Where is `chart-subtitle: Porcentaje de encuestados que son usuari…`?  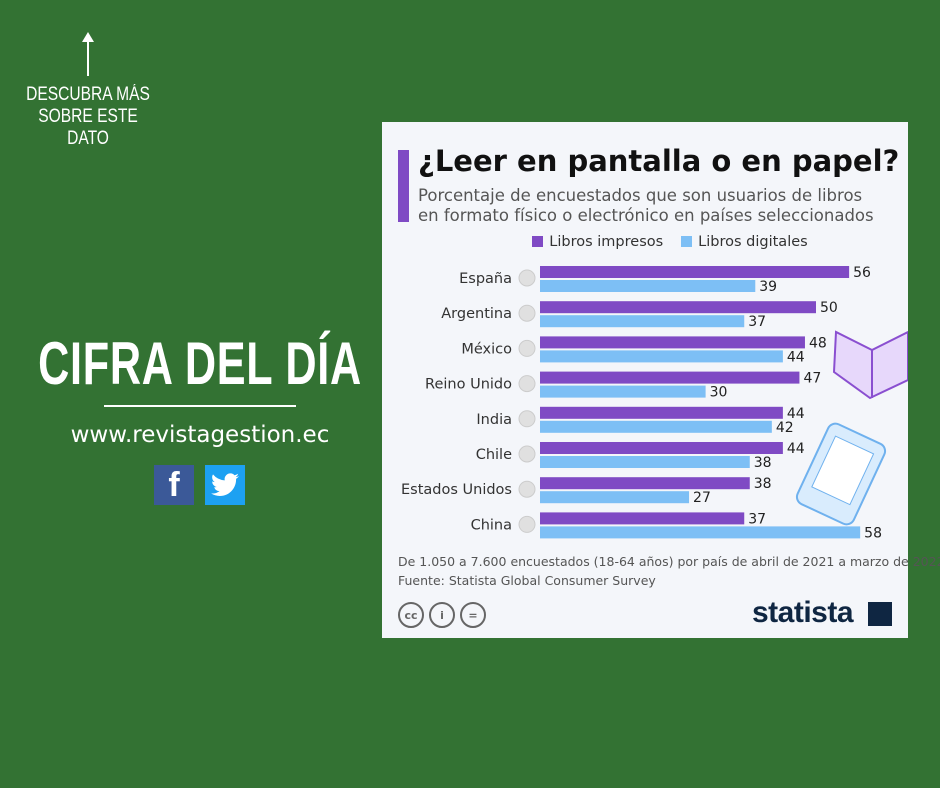 chart-subtitle: Porcentaje de encuestados que son usuari… is located at coordinates (646, 206).